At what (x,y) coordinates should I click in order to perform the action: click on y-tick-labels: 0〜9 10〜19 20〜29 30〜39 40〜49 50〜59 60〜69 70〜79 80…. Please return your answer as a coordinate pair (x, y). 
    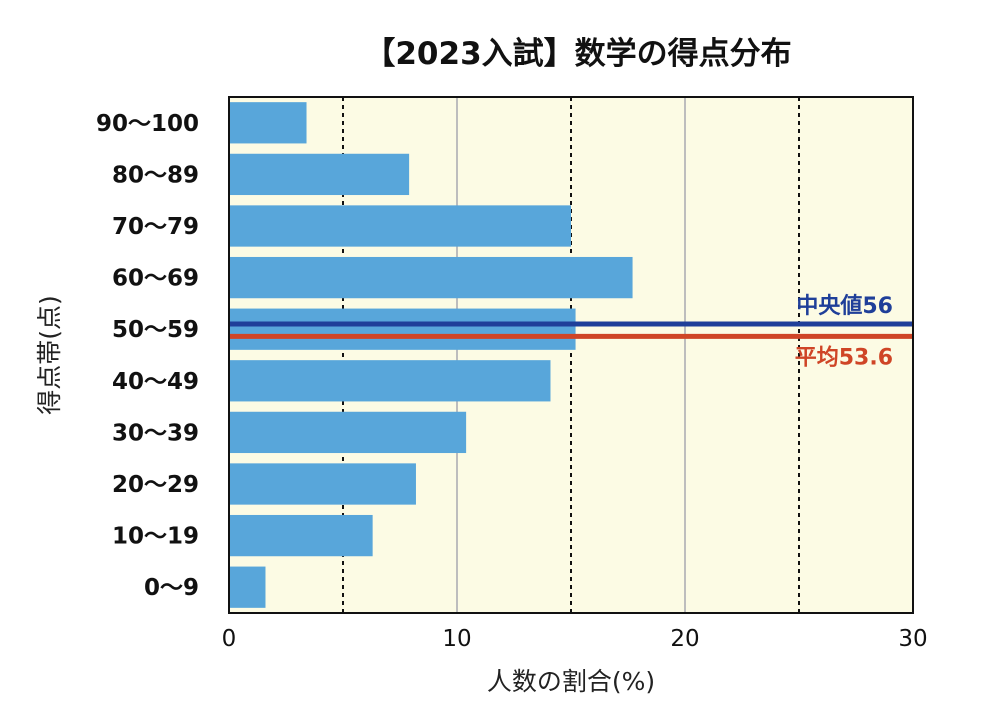
    Looking at the image, I should click on (147, 356).